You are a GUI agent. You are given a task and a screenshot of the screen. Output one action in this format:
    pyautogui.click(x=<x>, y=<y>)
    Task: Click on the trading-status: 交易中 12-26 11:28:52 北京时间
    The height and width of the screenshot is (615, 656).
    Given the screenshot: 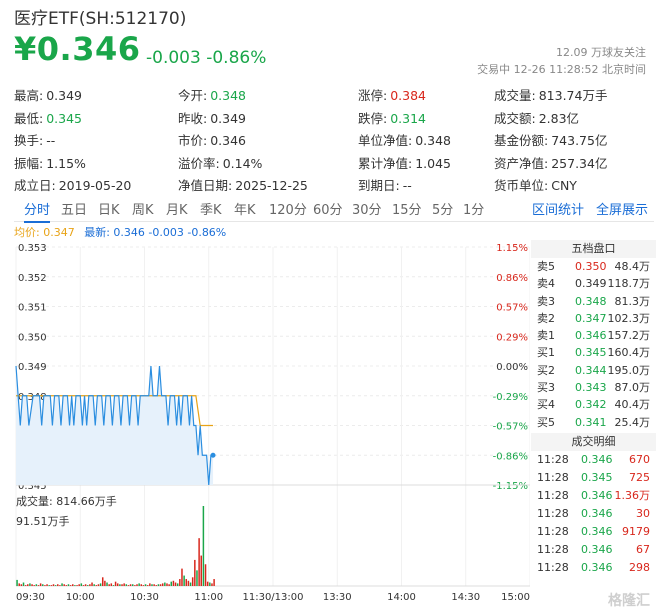 What is the action you would take?
    pyautogui.click(x=561, y=69)
    